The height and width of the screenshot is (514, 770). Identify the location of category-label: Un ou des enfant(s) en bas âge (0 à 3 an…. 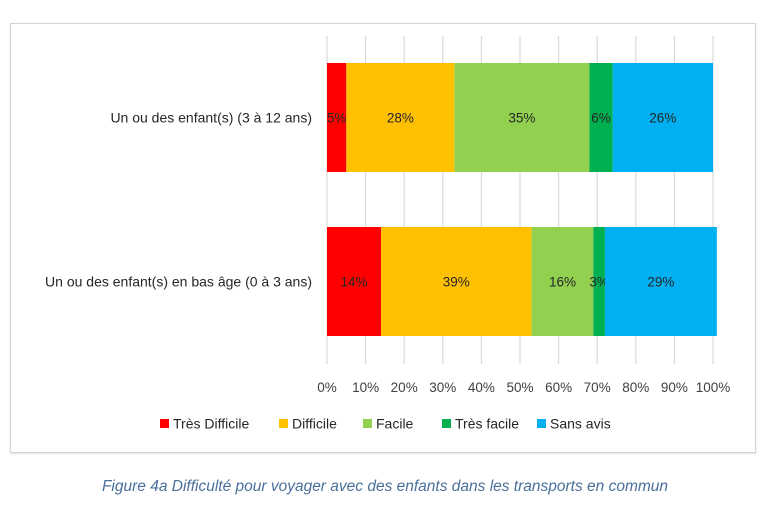
(178, 282).